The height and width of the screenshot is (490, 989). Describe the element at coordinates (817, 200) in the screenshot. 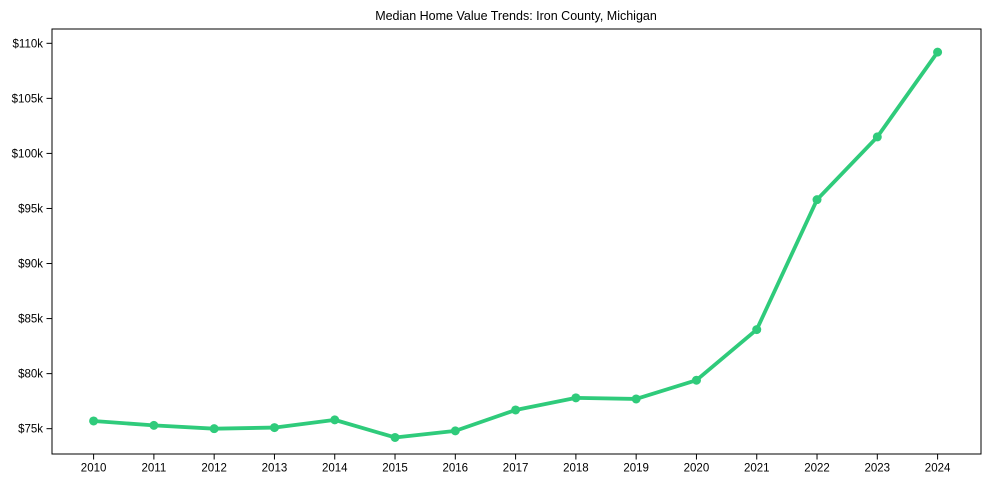

I see `data-point-2022` at that location.